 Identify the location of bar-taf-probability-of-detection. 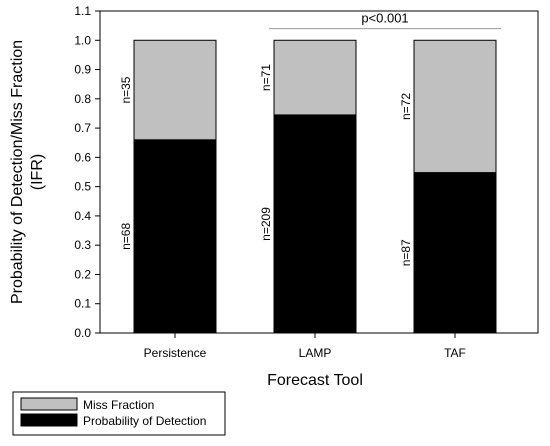
(455, 253).